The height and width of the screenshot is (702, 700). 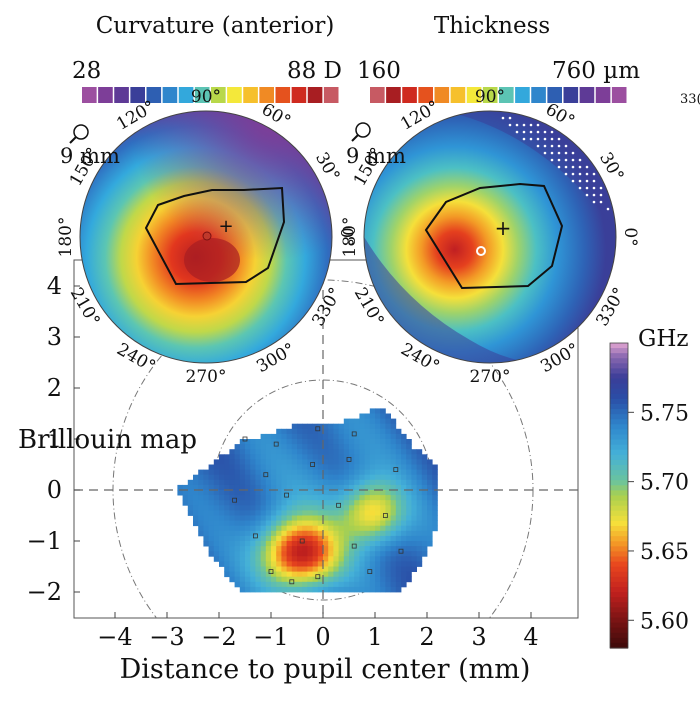 I want to click on thickness-plus-marker: +, so click(x=503, y=228).